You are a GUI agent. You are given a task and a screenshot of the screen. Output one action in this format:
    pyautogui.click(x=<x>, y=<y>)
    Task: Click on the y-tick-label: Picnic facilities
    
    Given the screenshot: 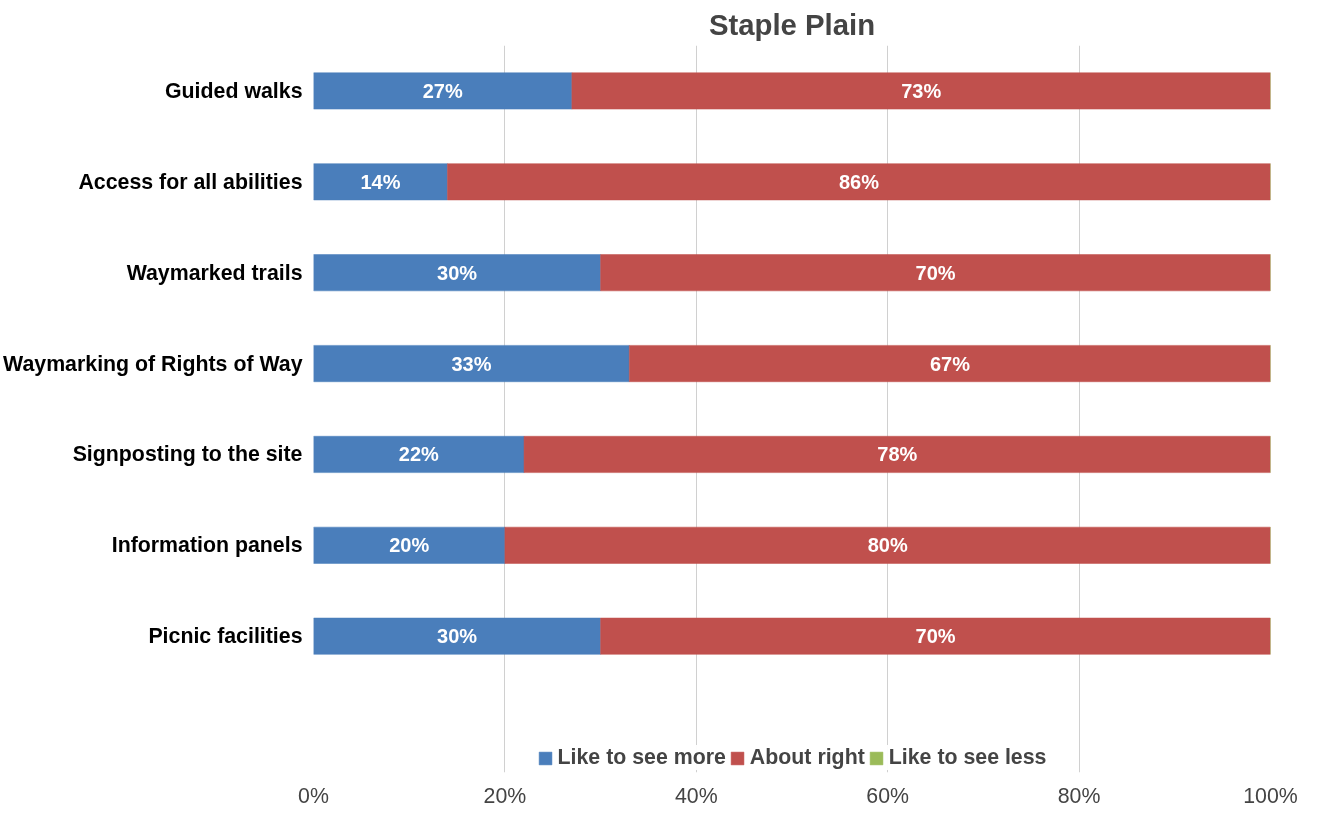 What is the action you would take?
    pyautogui.click(x=225, y=636)
    